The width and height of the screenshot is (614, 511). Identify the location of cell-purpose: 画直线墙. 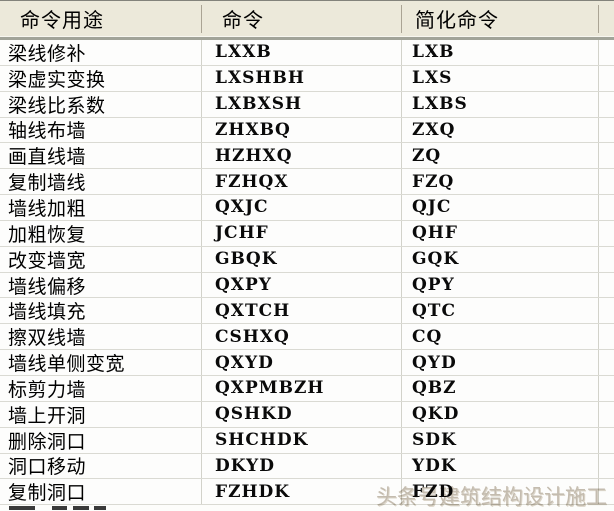
(101, 156).